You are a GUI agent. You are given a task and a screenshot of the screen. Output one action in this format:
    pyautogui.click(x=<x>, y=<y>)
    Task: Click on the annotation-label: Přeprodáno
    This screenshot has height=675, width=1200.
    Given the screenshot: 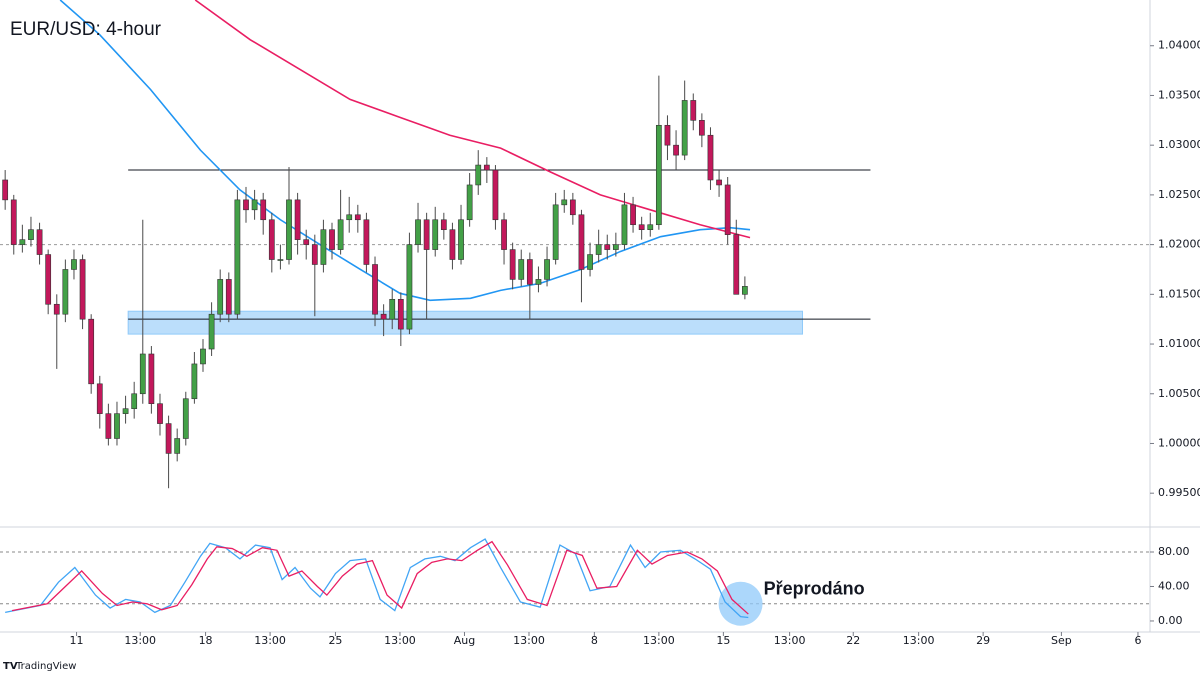 What is the action you would take?
    pyautogui.click(x=814, y=588)
    